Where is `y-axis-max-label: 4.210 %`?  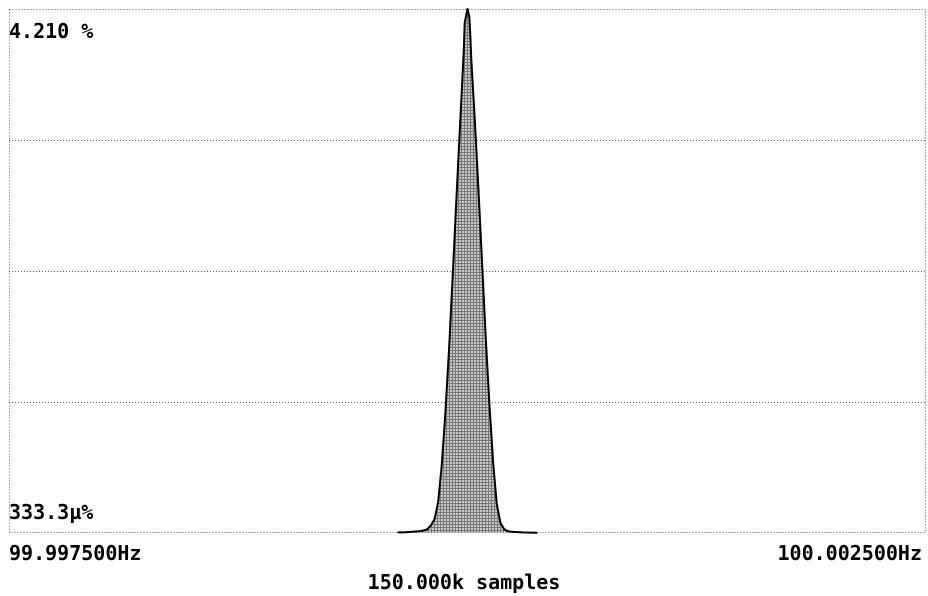 y-axis-max-label: 4.210 % is located at coordinates (51, 31).